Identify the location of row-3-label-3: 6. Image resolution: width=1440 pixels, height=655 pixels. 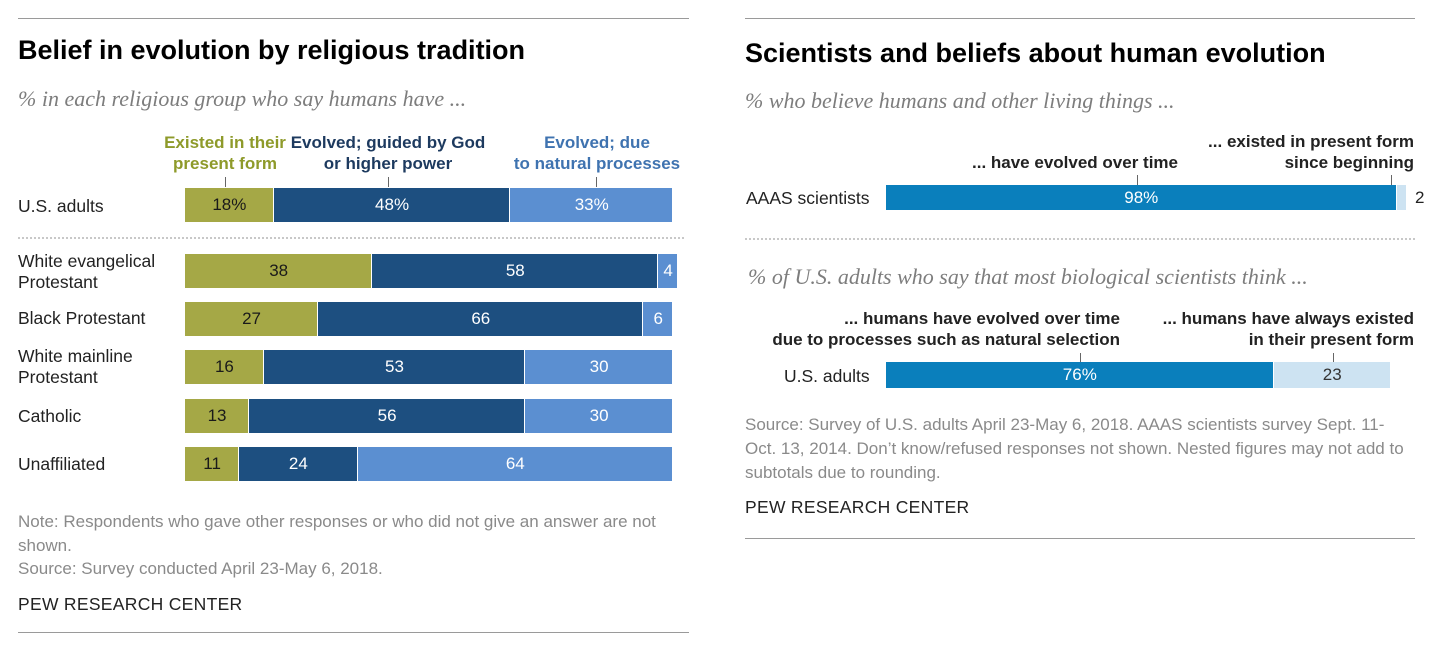
(658, 318).